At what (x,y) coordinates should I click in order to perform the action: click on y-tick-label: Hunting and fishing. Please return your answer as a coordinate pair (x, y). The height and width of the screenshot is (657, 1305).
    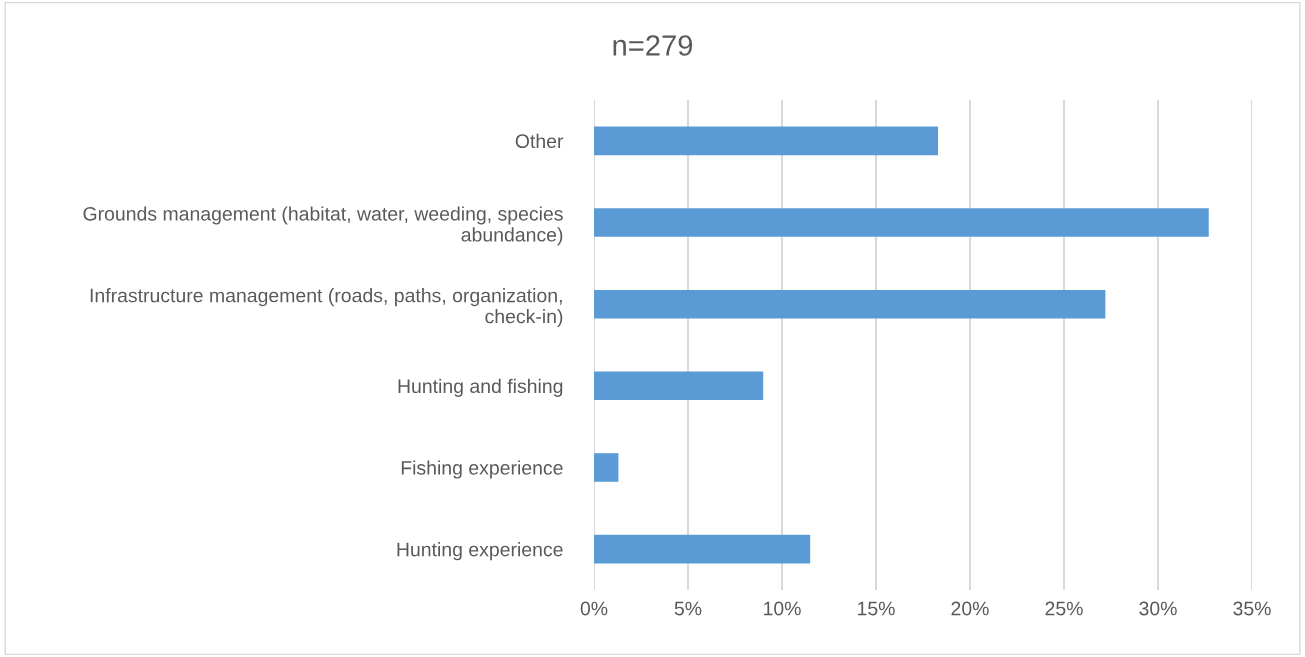
    Looking at the image, I should click on (480, 387).